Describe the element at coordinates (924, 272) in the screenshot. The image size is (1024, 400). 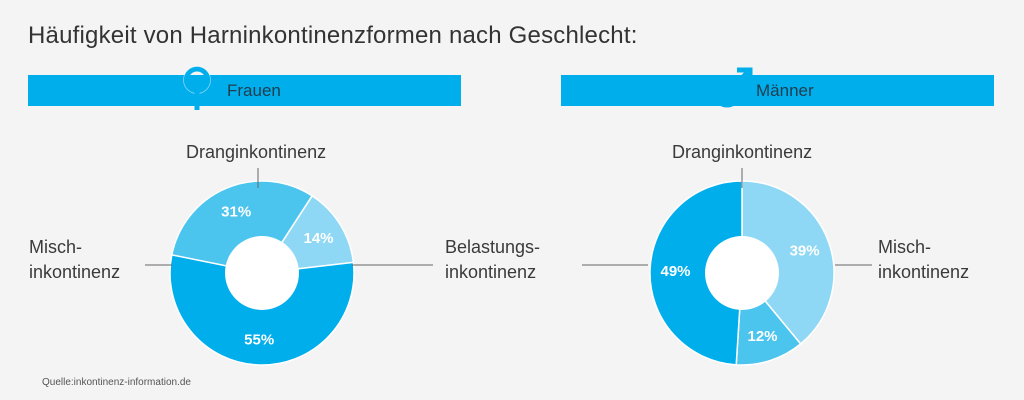
I see `label-maenner-misch-2: inkontinenz` at that location.